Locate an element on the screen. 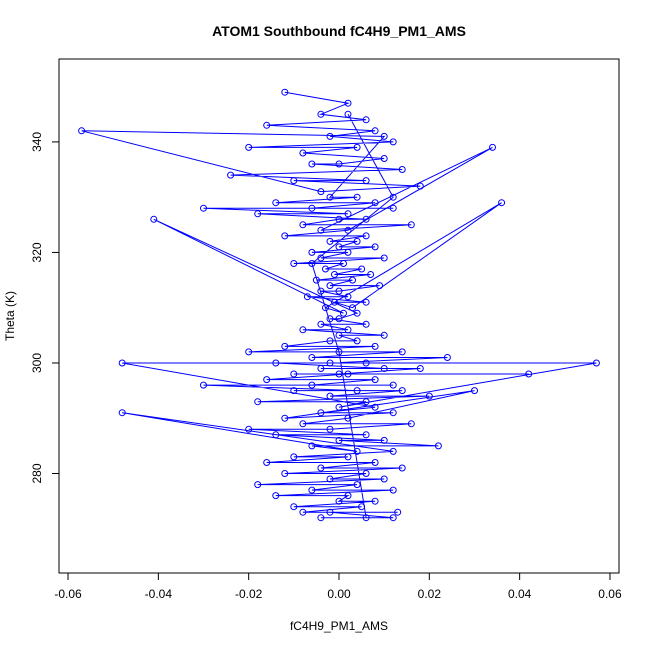 The image size is (650, 650). x-axis: -0.06 -0.04 -0.02 0.00 0.02 0.04 0.06 is located at coordinates (338, 586).